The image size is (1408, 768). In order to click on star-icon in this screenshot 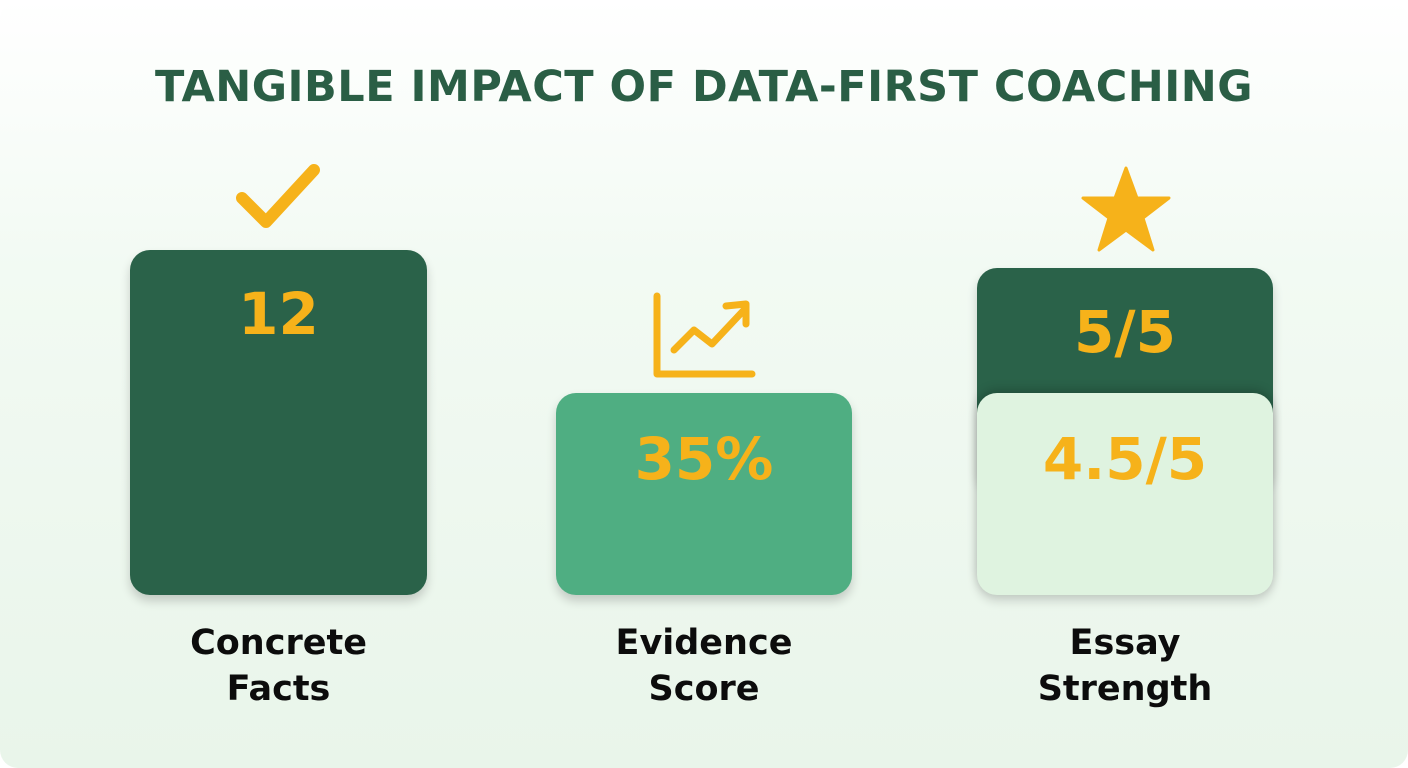, I will do `click(1126, 209)`.